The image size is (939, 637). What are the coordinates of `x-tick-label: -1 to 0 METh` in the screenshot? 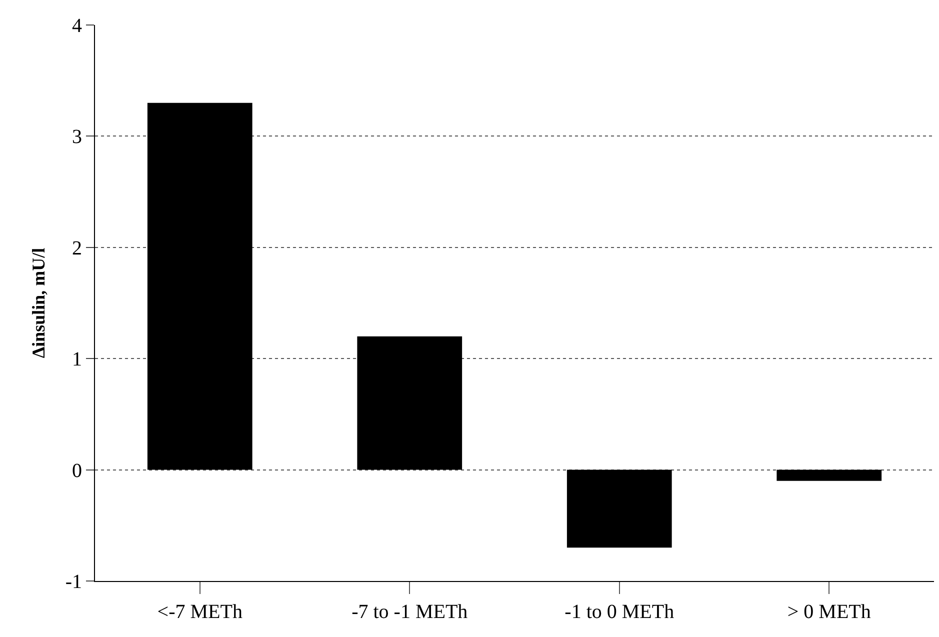 It's located at (619, 612).